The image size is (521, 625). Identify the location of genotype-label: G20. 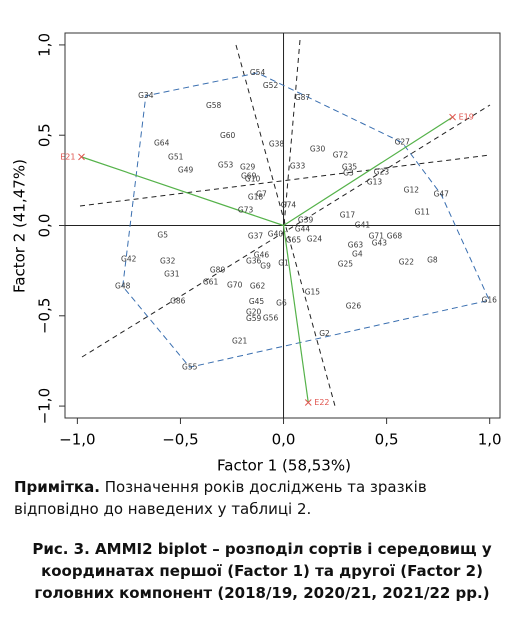
(254, 311).